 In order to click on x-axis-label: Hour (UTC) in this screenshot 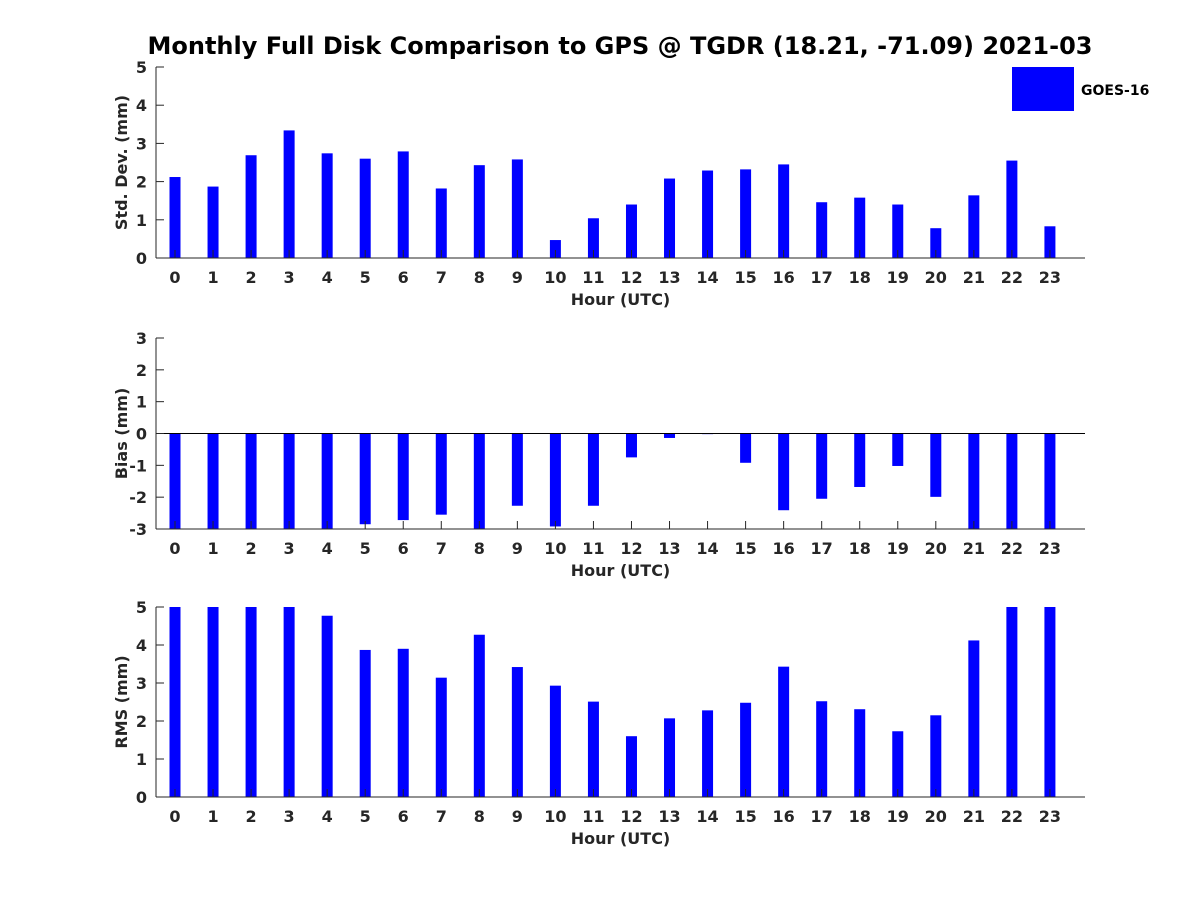, I will do `click(621, 299)`.